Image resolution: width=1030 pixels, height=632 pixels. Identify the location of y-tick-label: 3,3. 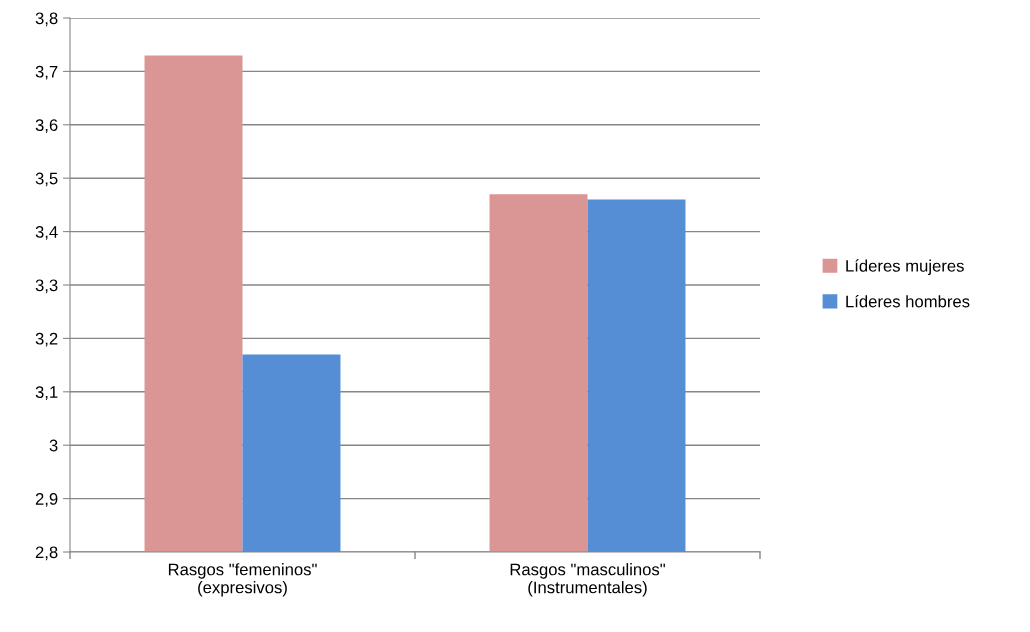
(46, 286).